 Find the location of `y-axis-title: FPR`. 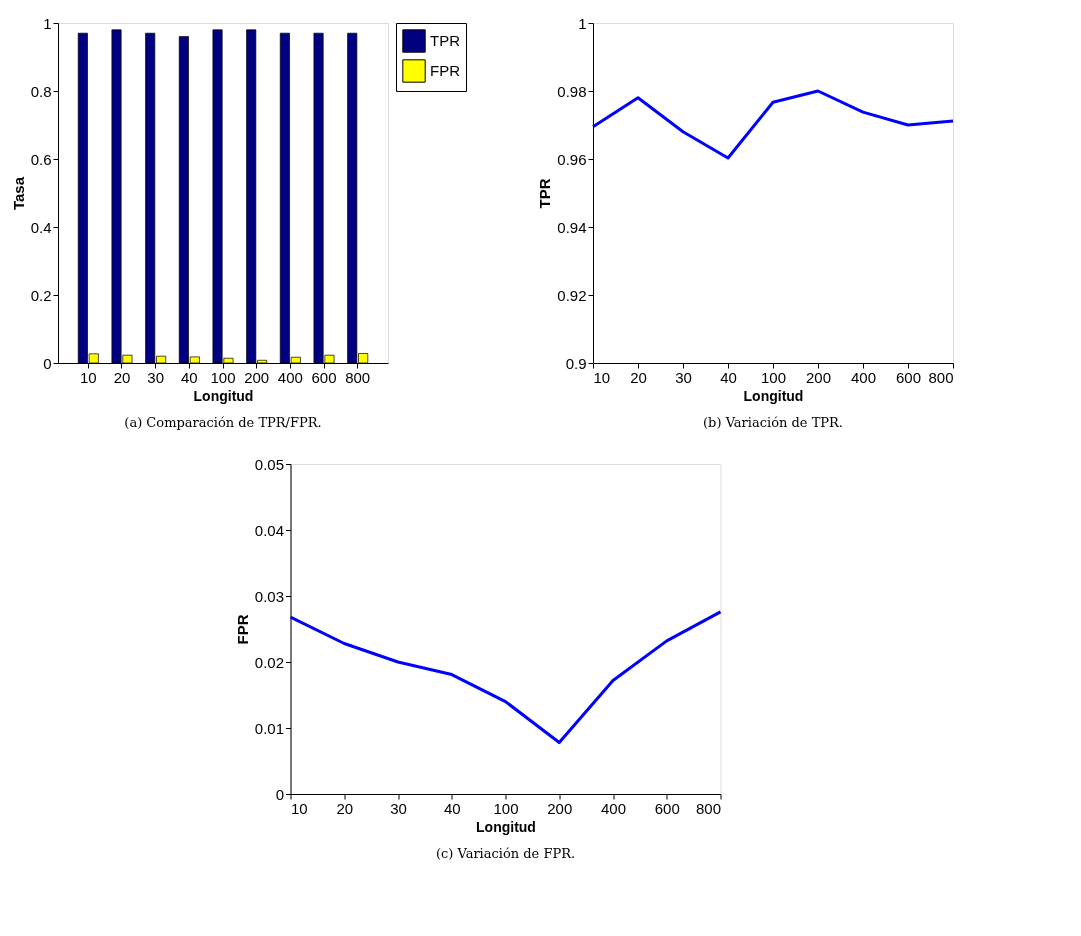

y-axis-title: FPR is located at coordinates (242, 629).